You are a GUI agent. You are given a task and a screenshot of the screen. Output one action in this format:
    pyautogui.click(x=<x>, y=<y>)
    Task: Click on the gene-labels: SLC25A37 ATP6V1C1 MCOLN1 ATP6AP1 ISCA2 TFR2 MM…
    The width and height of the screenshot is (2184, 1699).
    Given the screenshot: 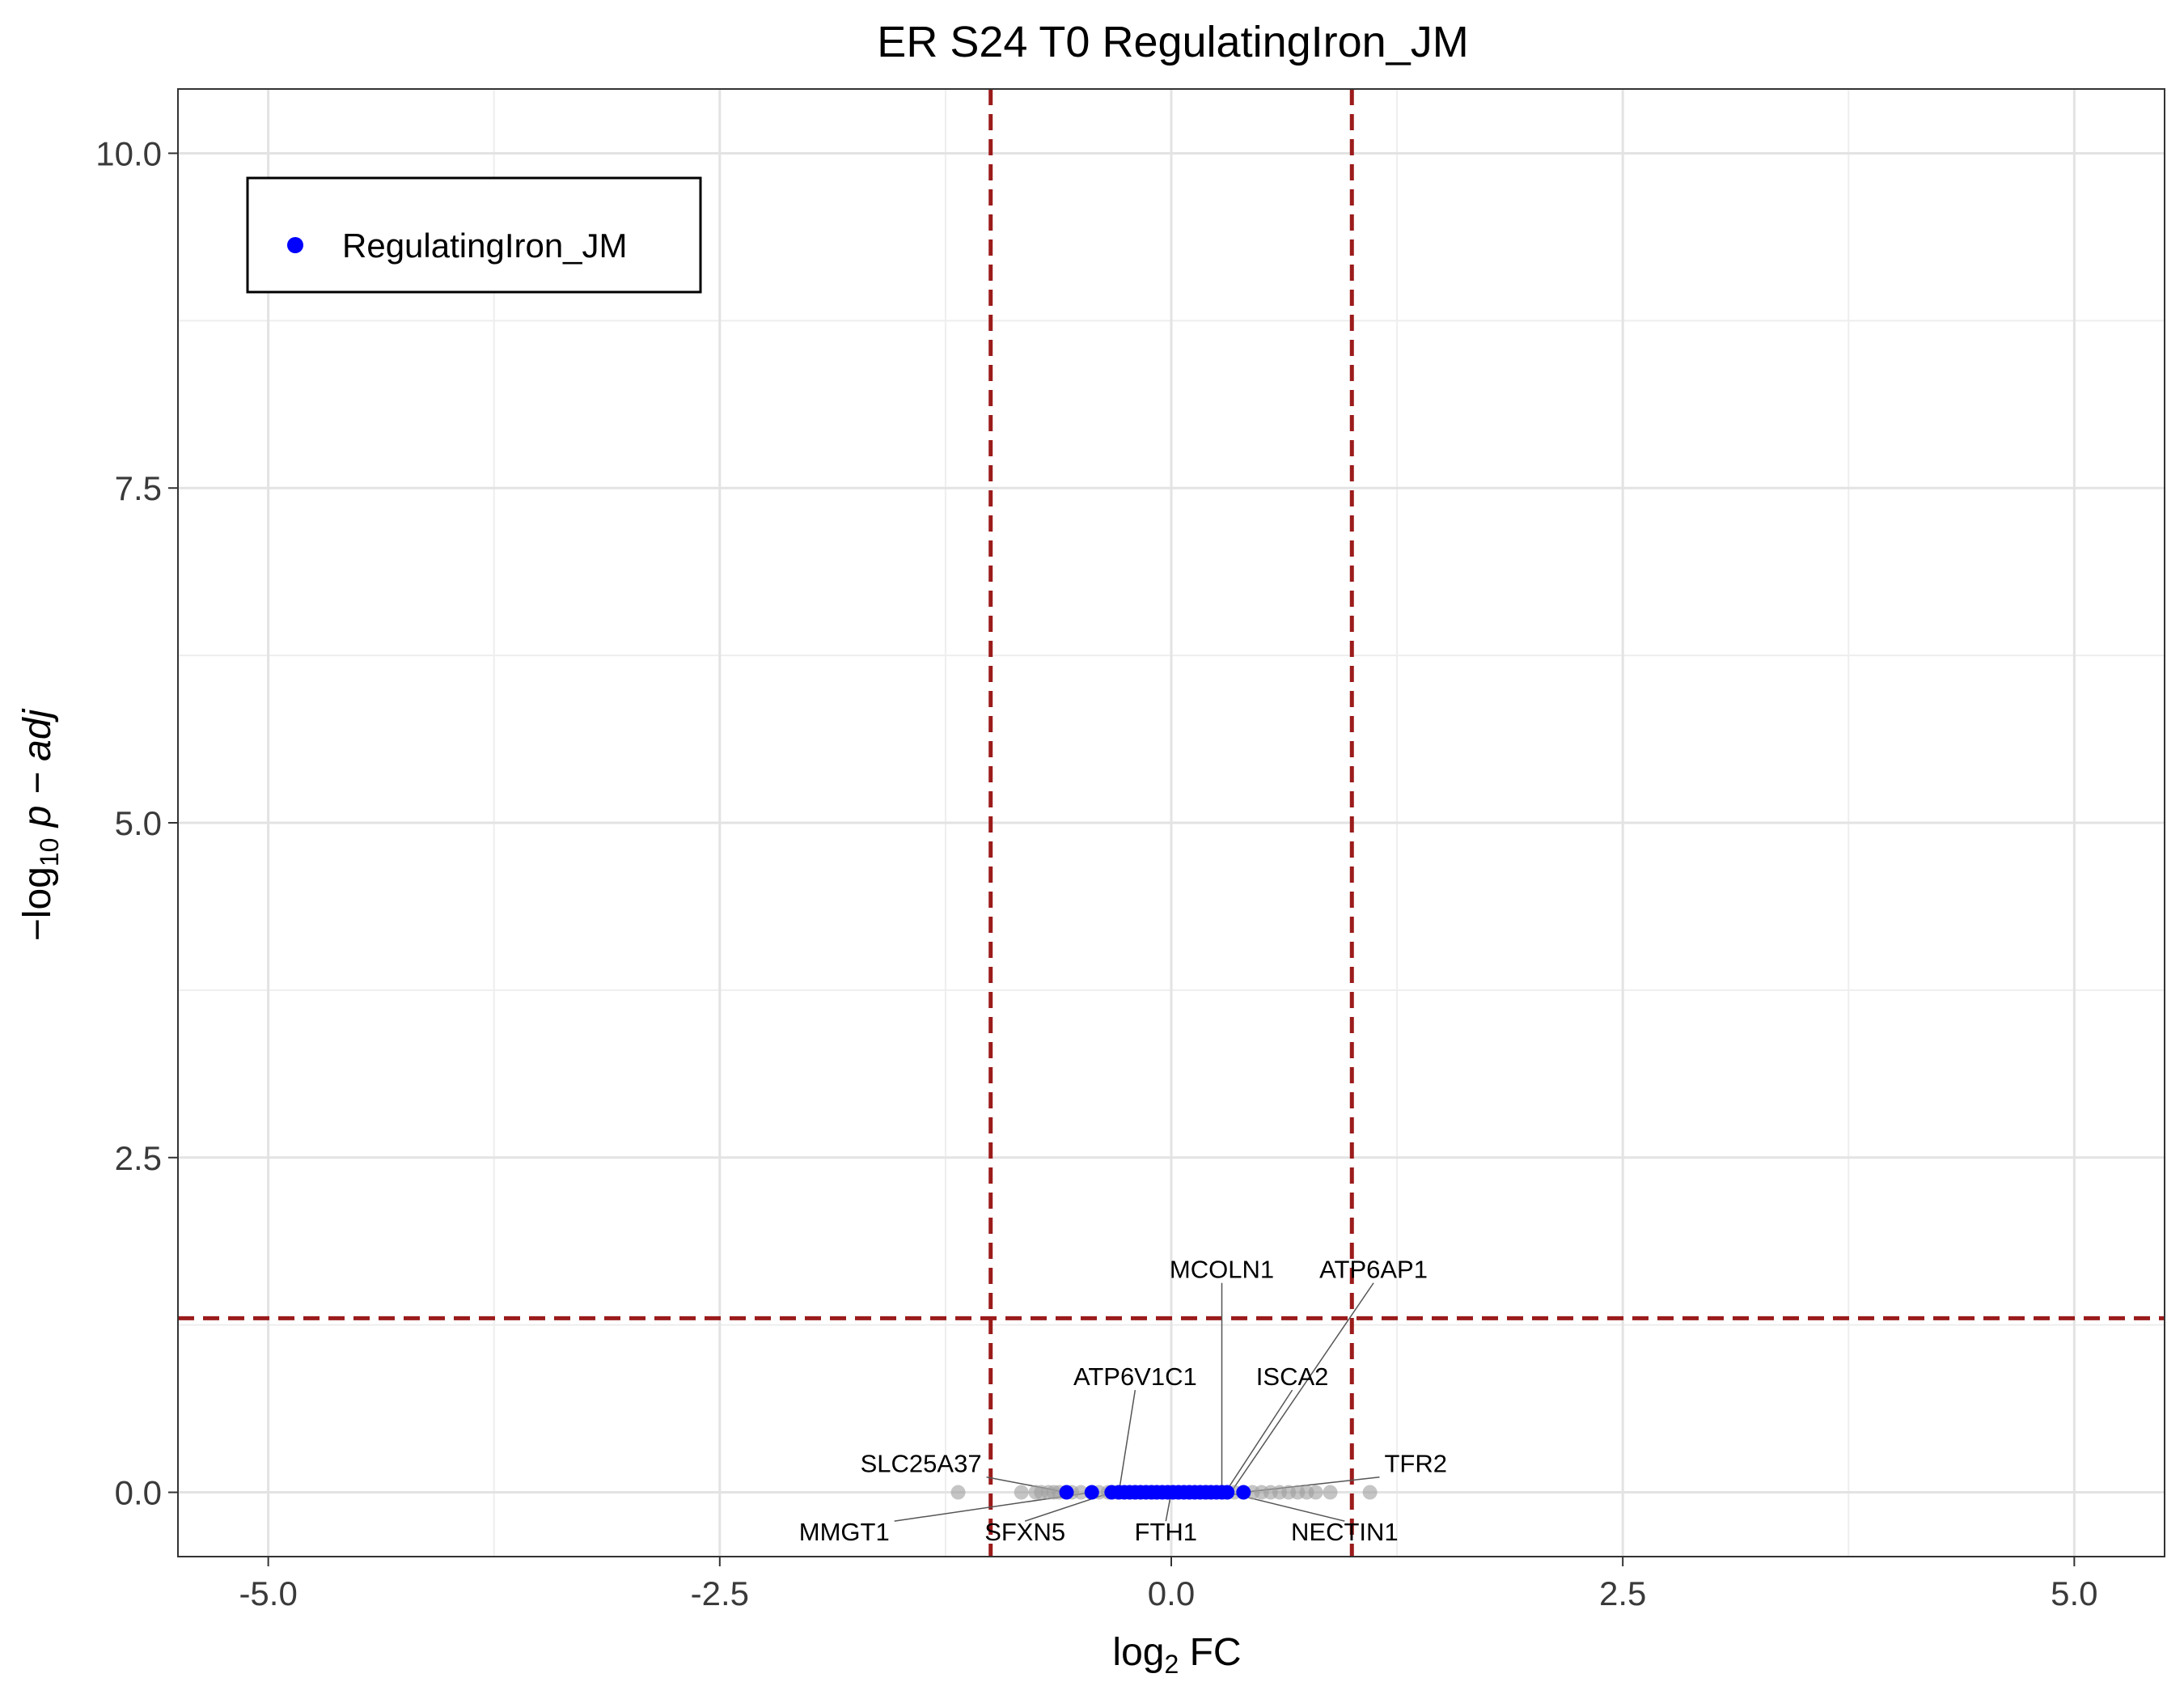 What is the action you would take?
    pyautogui.click(x=1123, y=1401)
    